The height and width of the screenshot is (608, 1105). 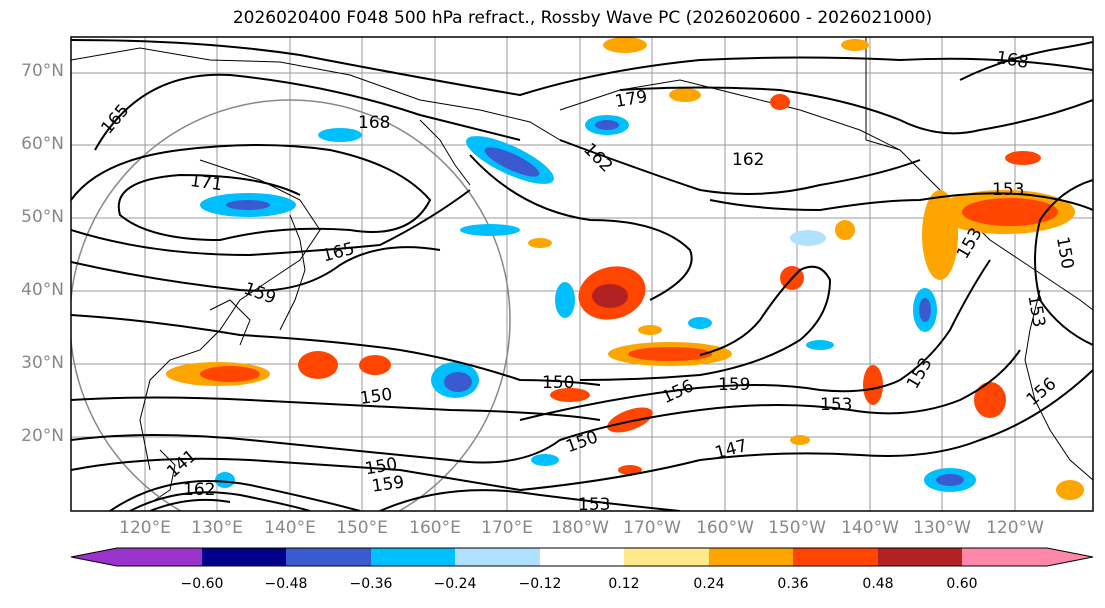 I want to click on colorbar, so click(x=582, y=557).